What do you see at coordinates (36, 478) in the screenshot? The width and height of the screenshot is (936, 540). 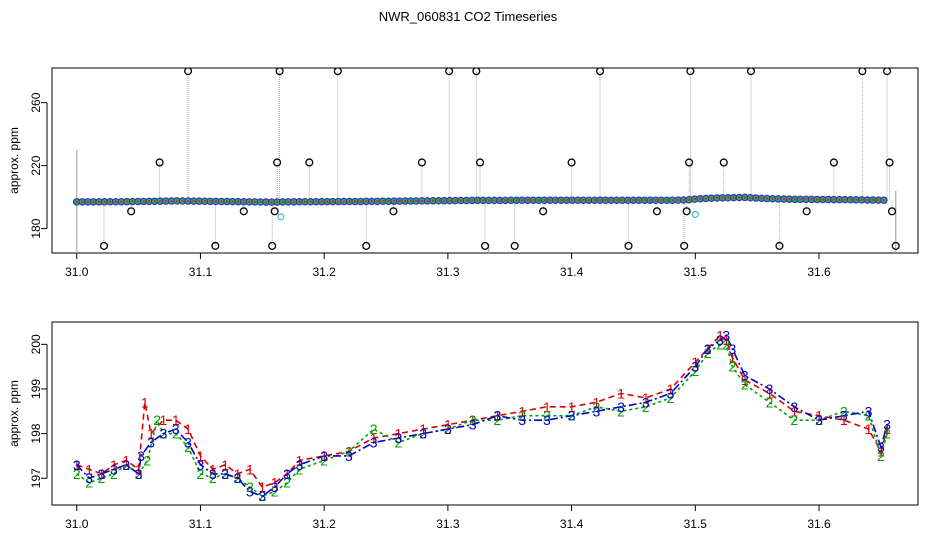 I see `y-tick-label: 197` at bounding box center [36, 478].